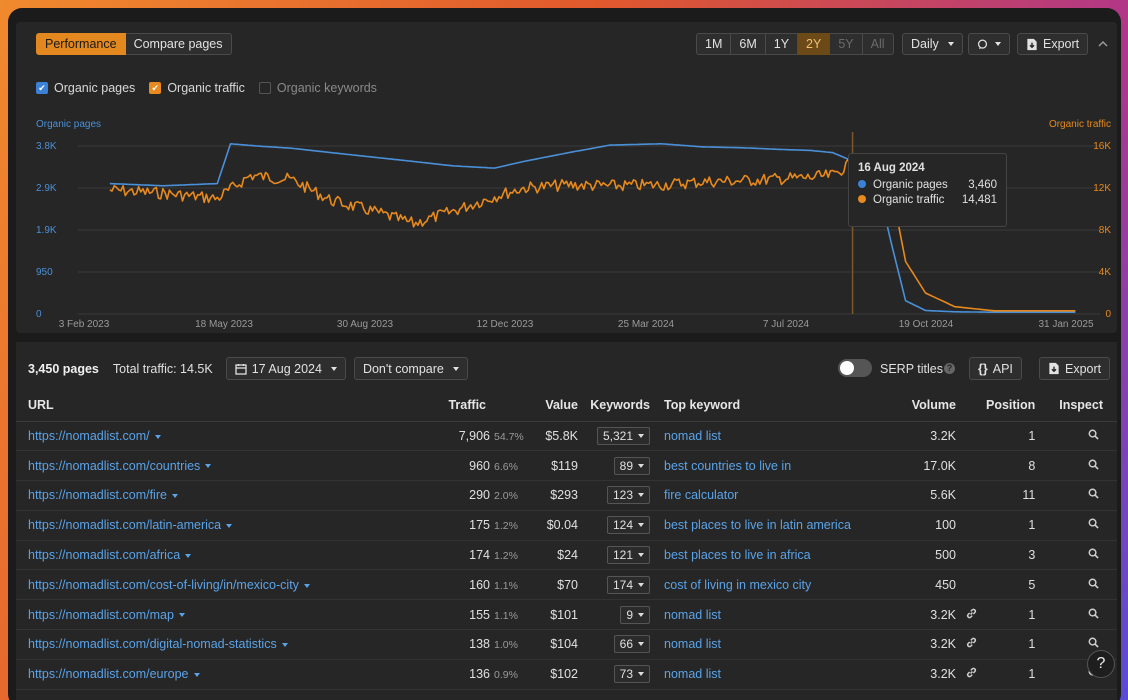  Describe the element at coordinates (85, 88) in the screenshot. I see `check-organic-pages: ✔ Organic pages` at that location.